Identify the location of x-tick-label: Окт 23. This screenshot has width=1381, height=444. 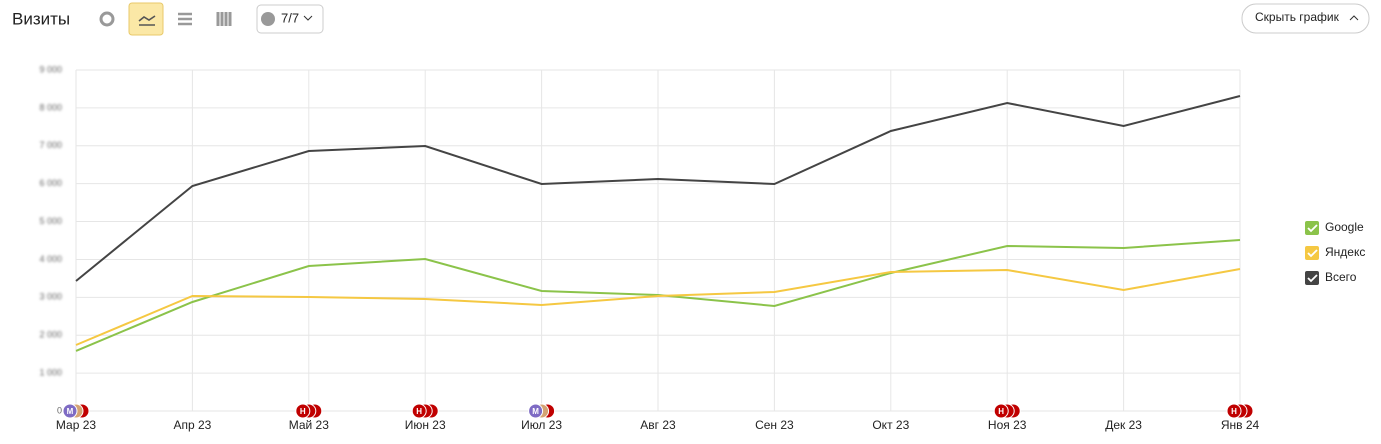
(890, 425).